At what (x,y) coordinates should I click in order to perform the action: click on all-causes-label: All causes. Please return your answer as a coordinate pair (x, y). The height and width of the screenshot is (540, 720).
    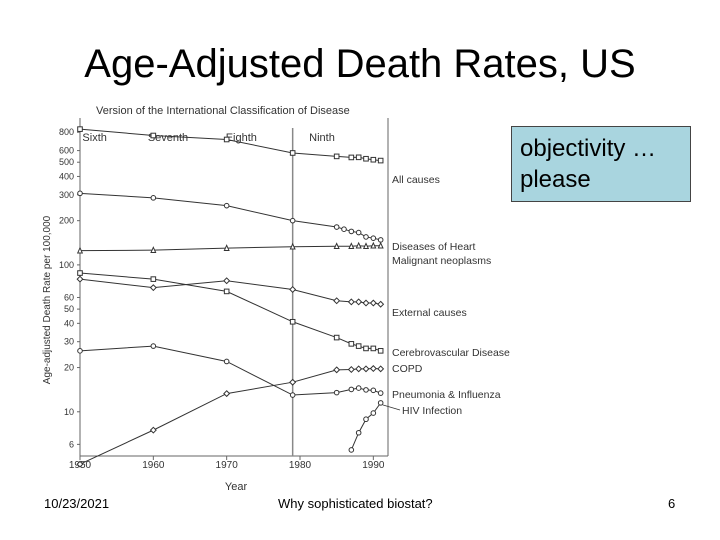
    Looking at the image, I should click on (416, 180).